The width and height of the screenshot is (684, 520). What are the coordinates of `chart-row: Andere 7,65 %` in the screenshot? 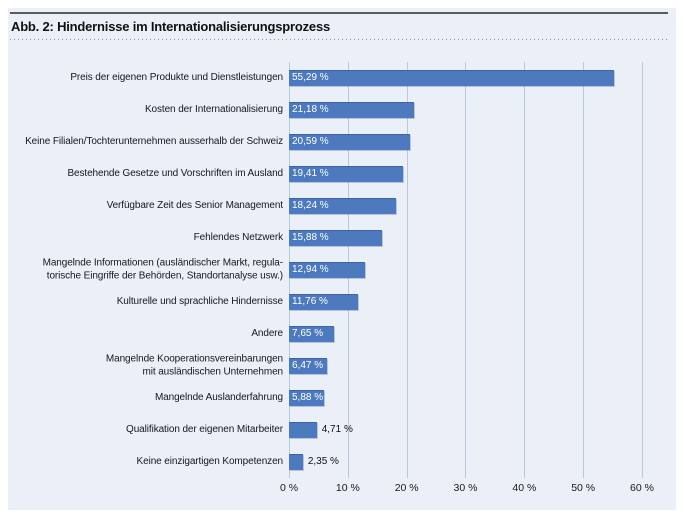 It's located at (342, 334).